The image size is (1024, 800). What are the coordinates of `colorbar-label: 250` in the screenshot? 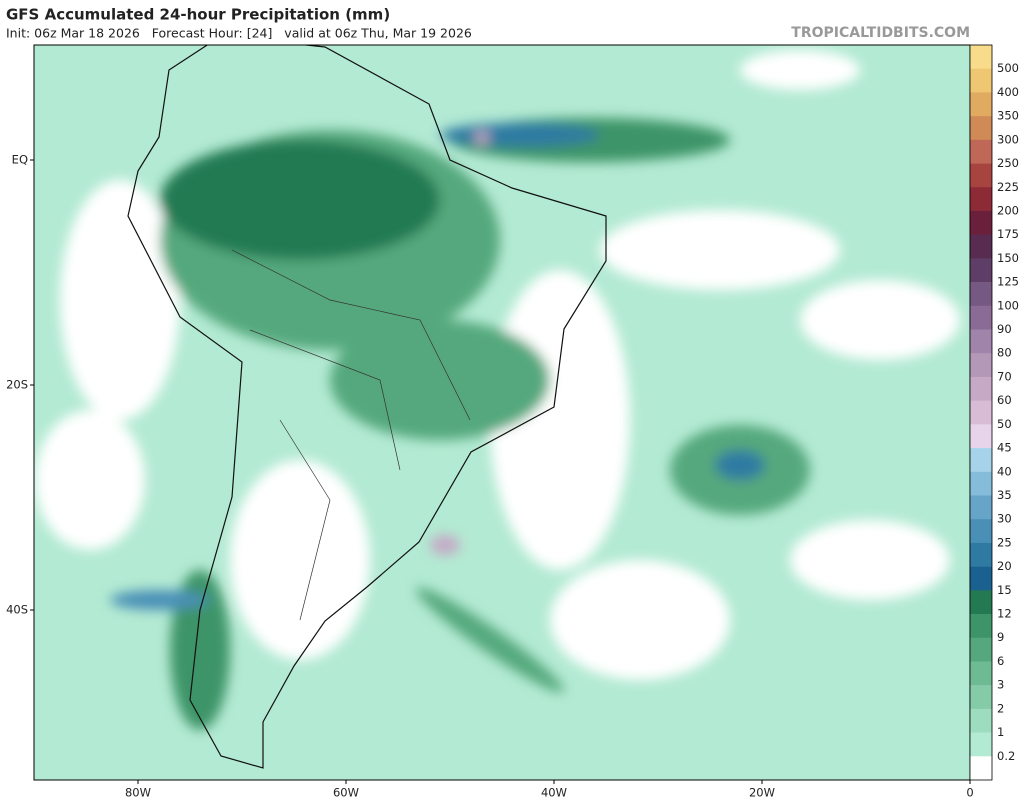 It's located at (1008, 163).